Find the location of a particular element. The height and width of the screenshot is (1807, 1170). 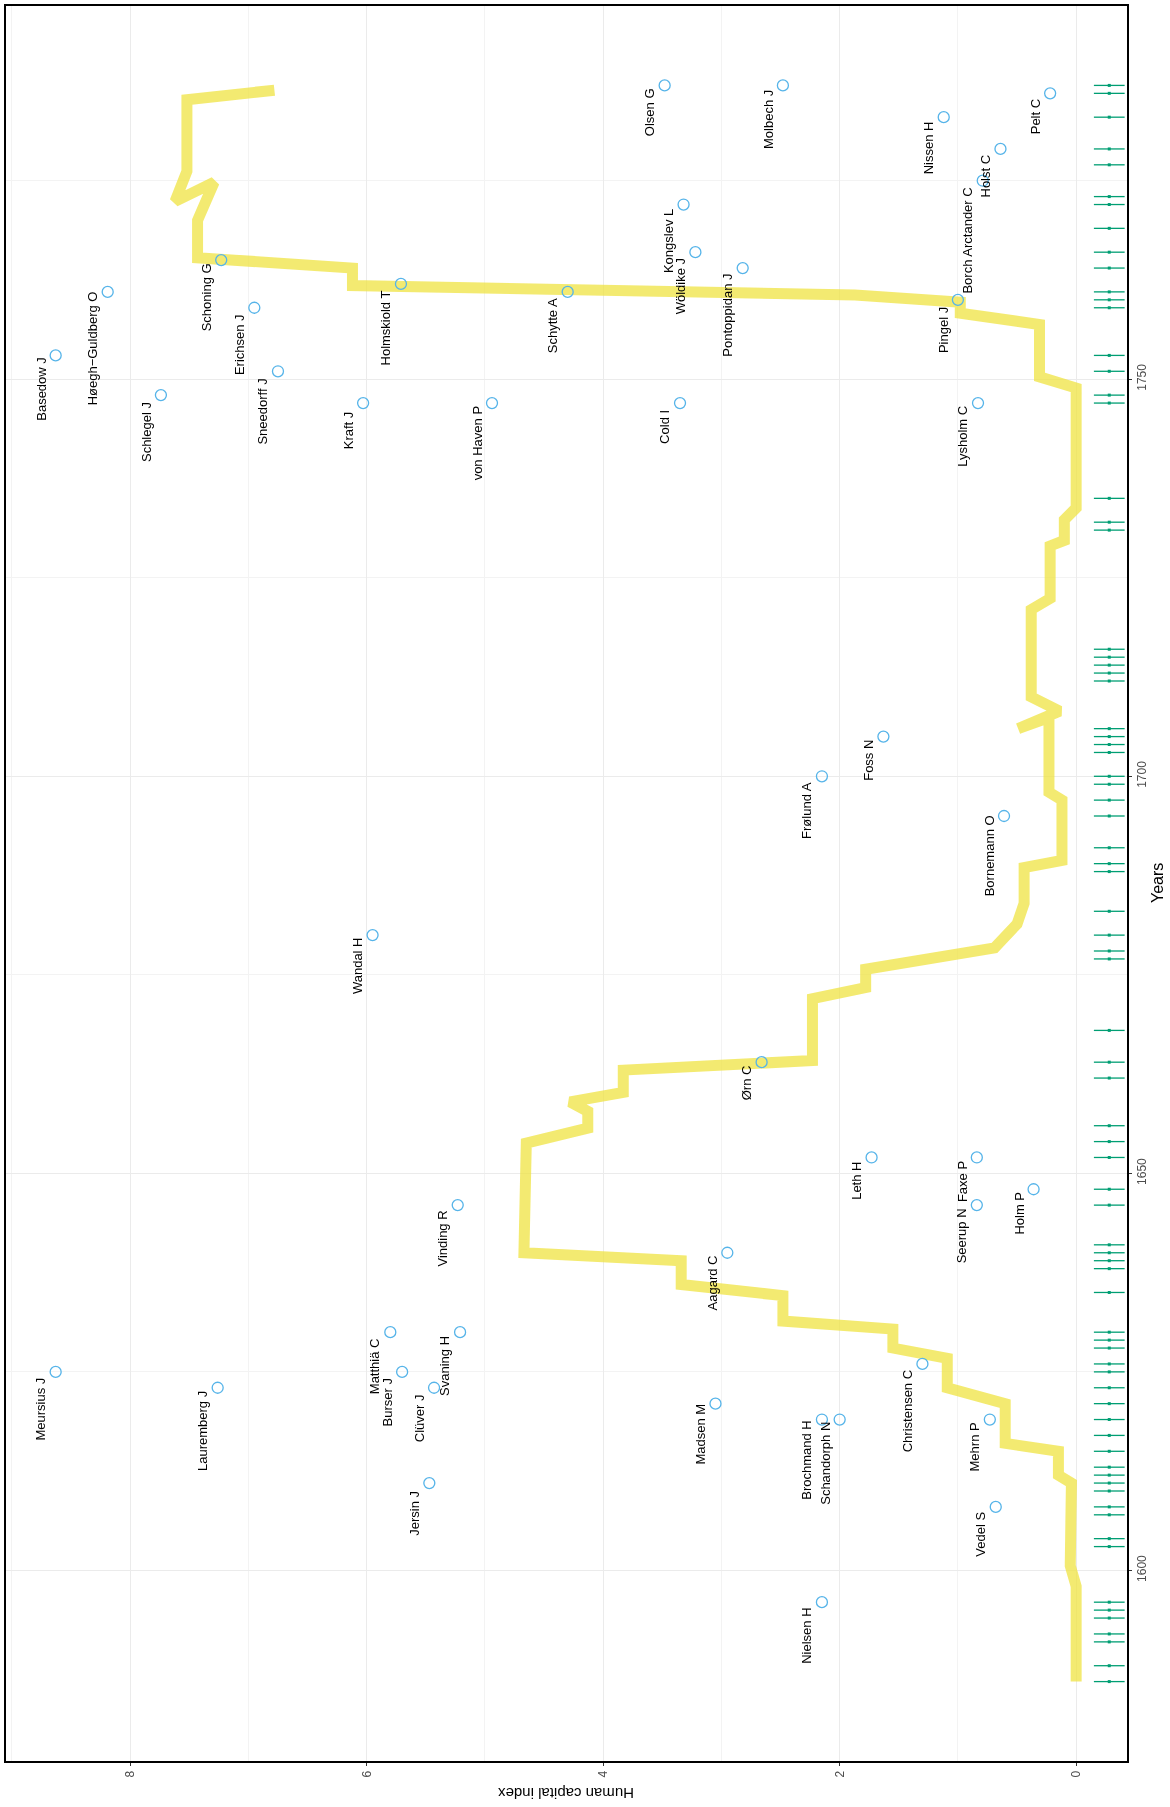

annotation: Pingel J is located at coordinates (943, 330).